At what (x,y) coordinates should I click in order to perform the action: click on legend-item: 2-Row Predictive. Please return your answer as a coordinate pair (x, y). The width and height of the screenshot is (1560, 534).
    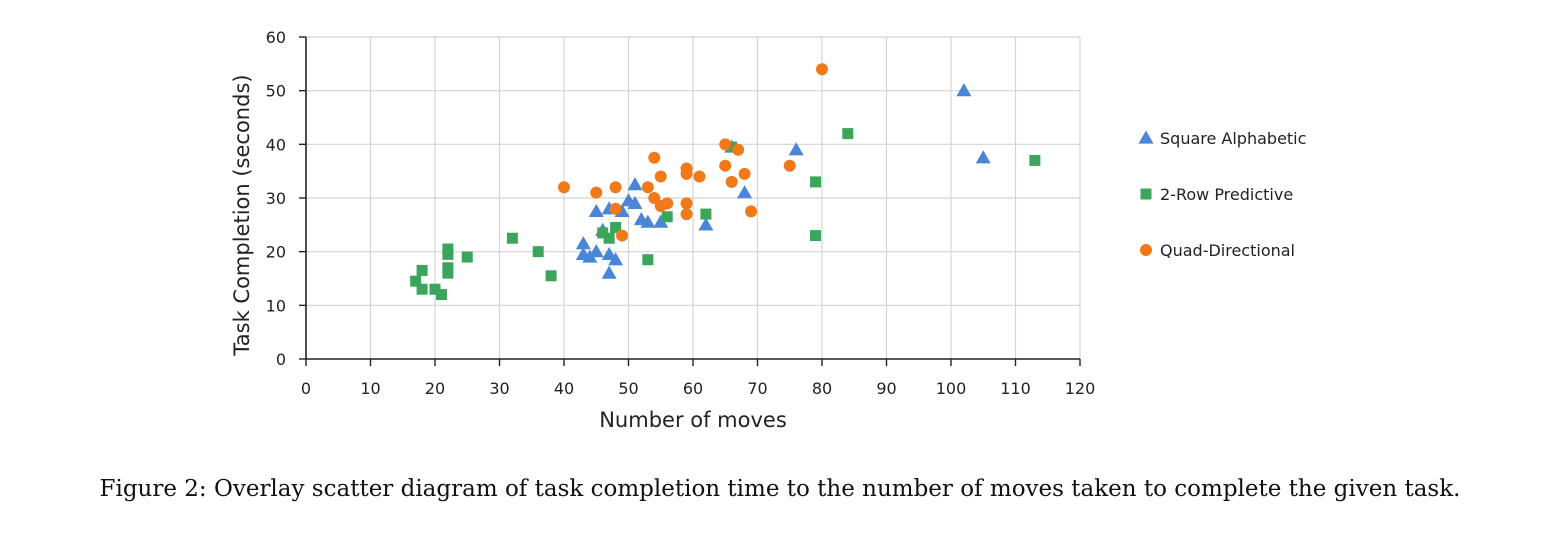
    Looking at the image, I should click on (1216, 194).